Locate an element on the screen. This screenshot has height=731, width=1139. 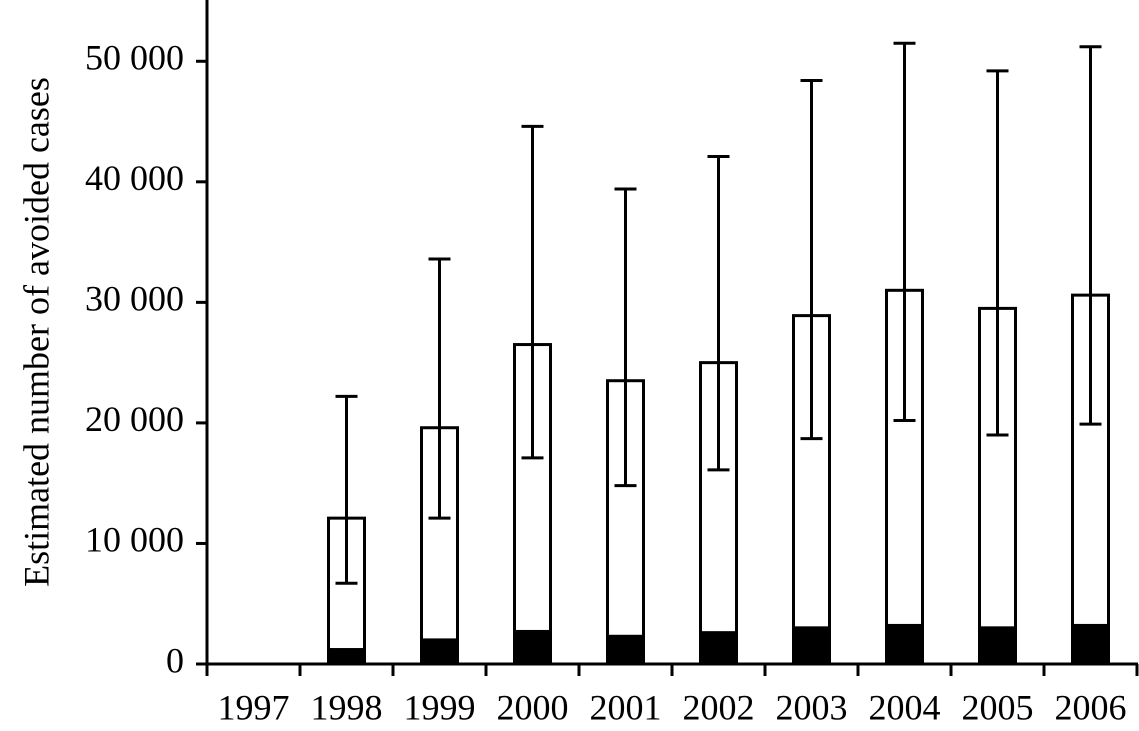
y-tick-label: 50 000 is located at coordinates (134, 58).